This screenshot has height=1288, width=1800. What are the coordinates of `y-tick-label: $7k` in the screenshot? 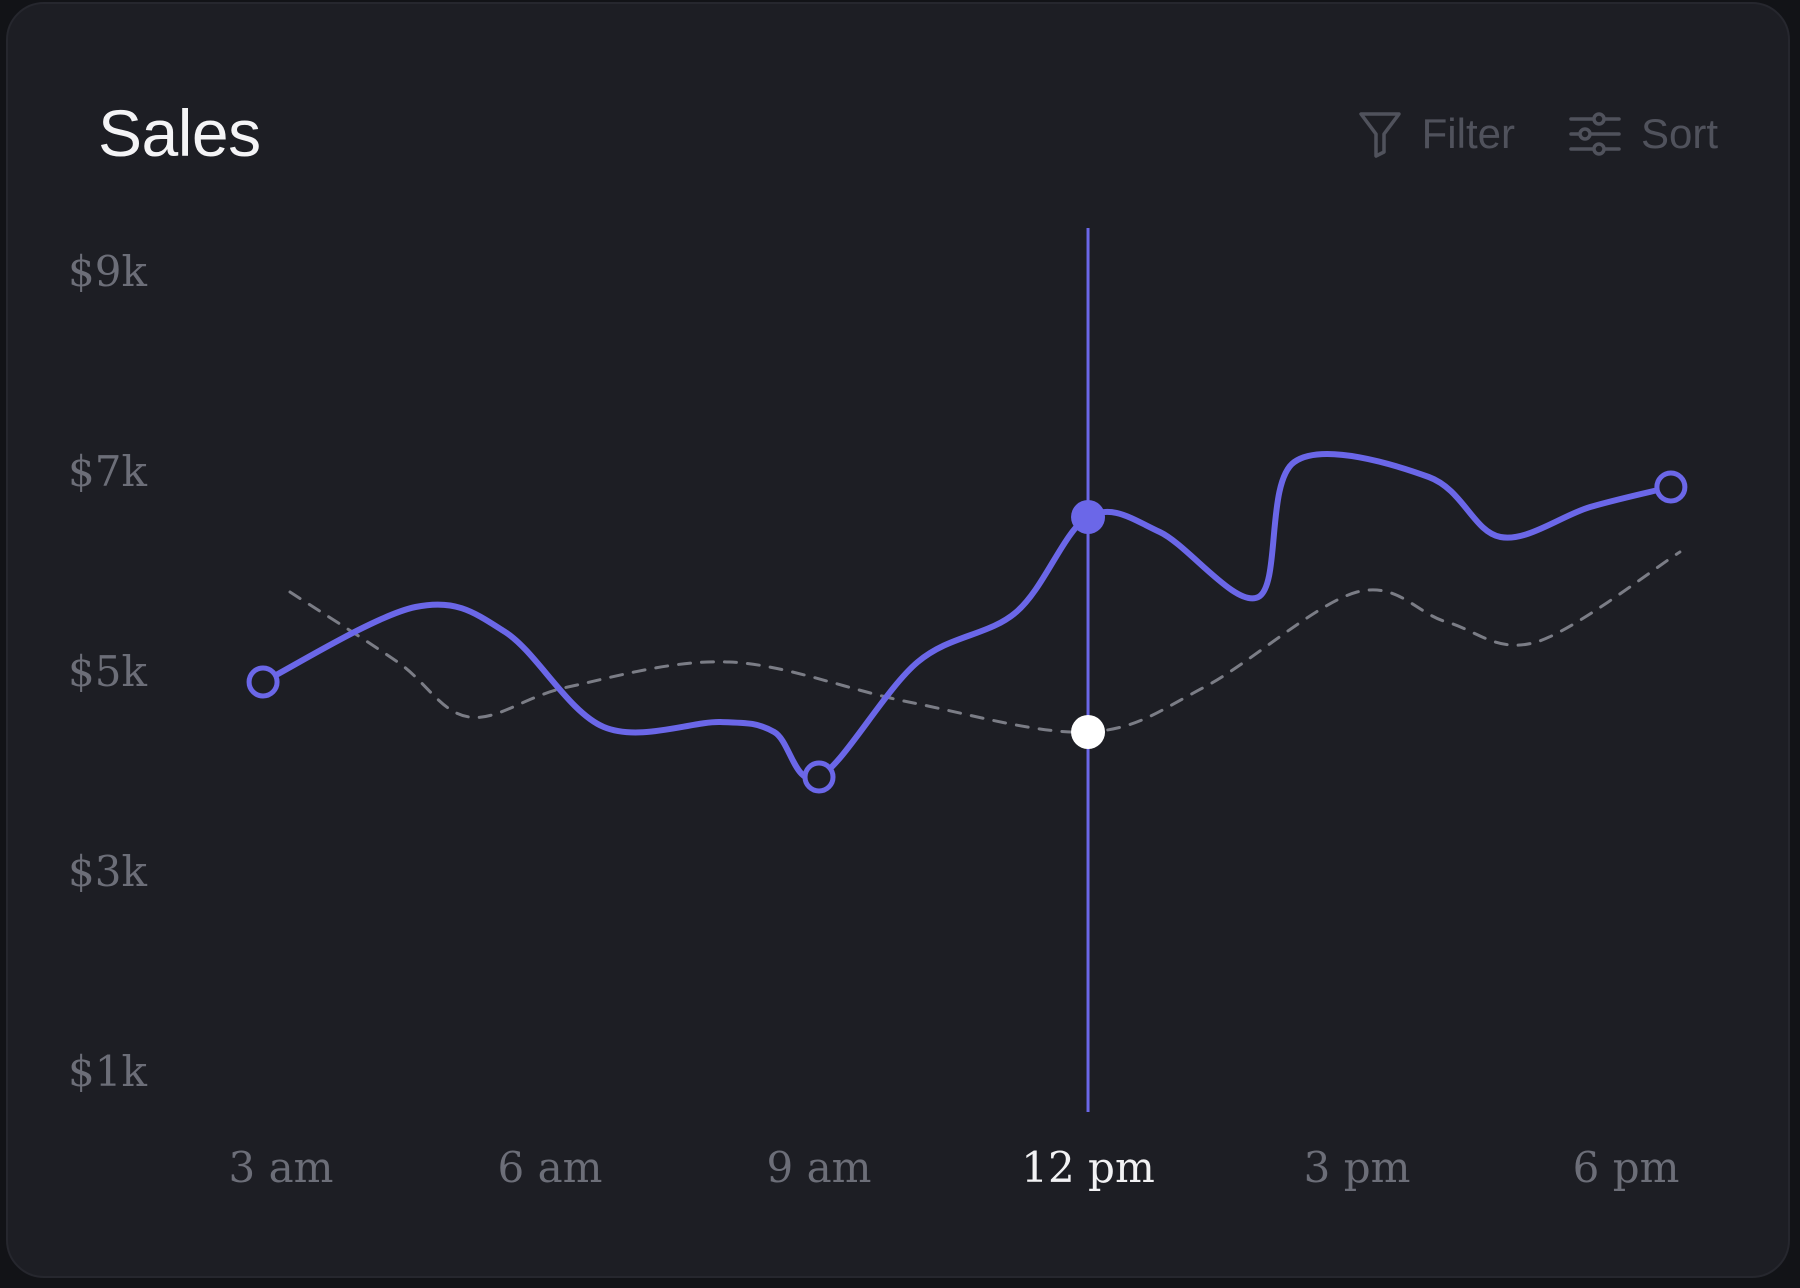 It's located at (107, 471).